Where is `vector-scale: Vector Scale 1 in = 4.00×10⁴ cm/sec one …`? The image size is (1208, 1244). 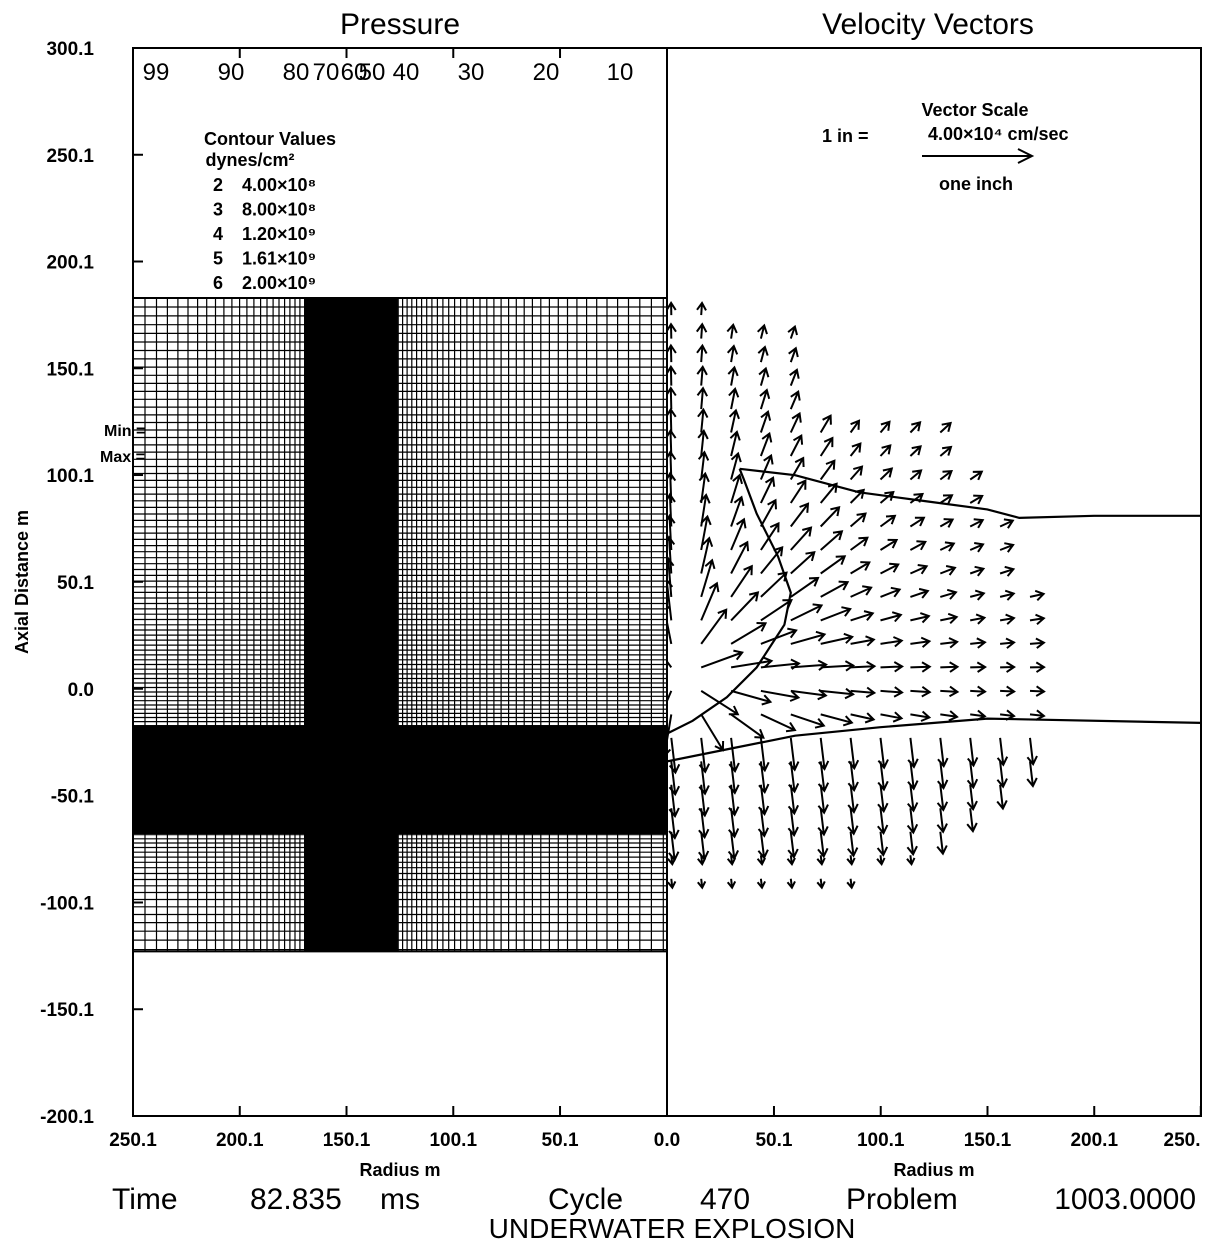 vector-scale: Vector Scale 1 in = 4.00×10⁴ cm/sec one … is located at coordinates (945, 147).